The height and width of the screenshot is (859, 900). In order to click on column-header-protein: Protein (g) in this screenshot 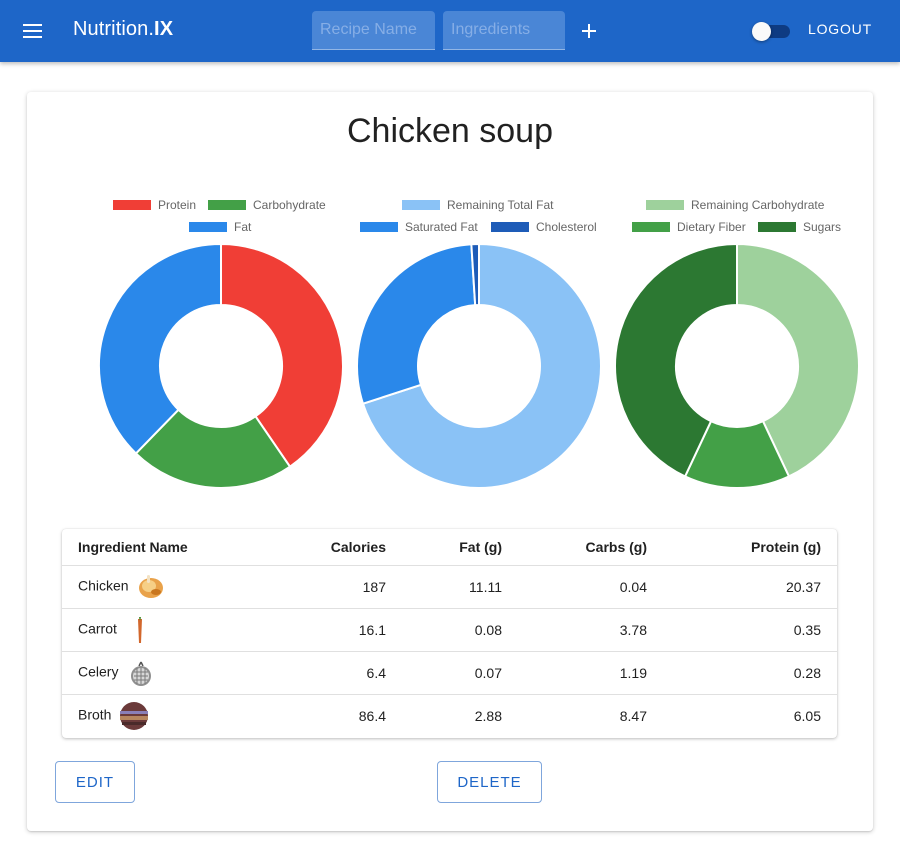, I will do `click(750, 547)`.